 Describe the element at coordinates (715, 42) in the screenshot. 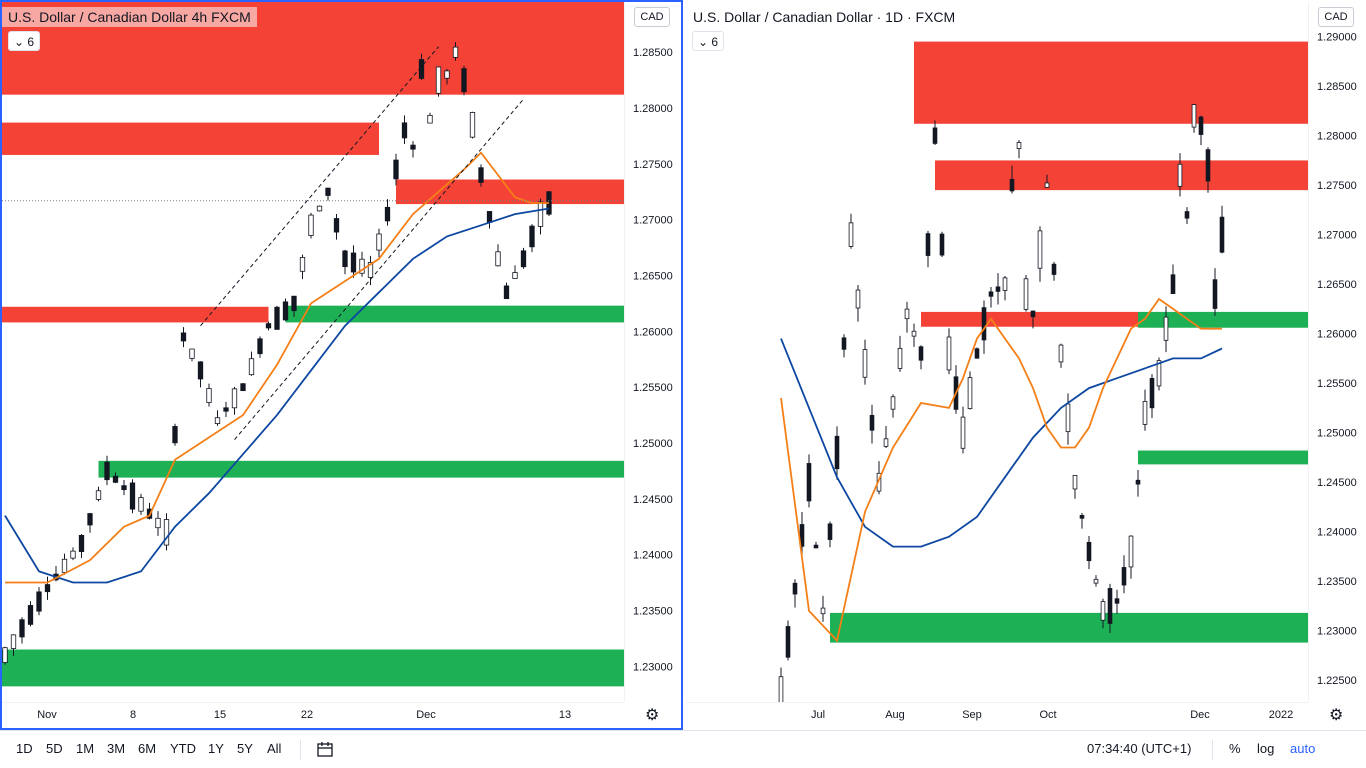

I see `right-indicator-count: 6` at that location.